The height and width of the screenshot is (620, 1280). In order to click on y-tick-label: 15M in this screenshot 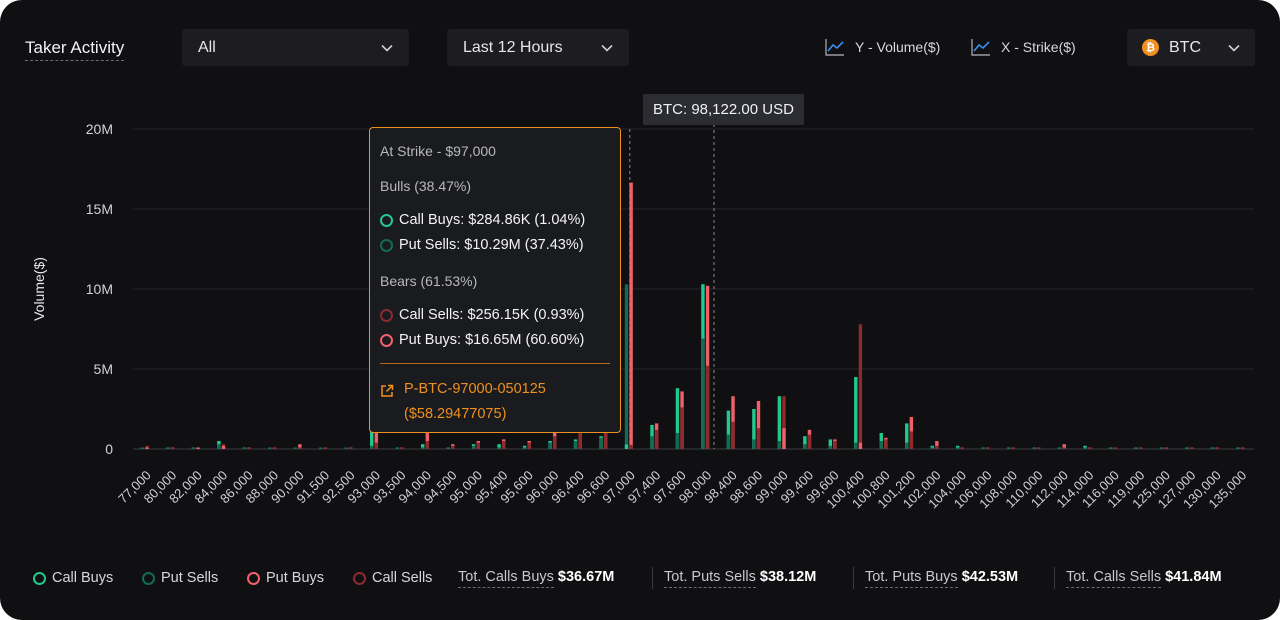, I will do `click(99, 209)`.